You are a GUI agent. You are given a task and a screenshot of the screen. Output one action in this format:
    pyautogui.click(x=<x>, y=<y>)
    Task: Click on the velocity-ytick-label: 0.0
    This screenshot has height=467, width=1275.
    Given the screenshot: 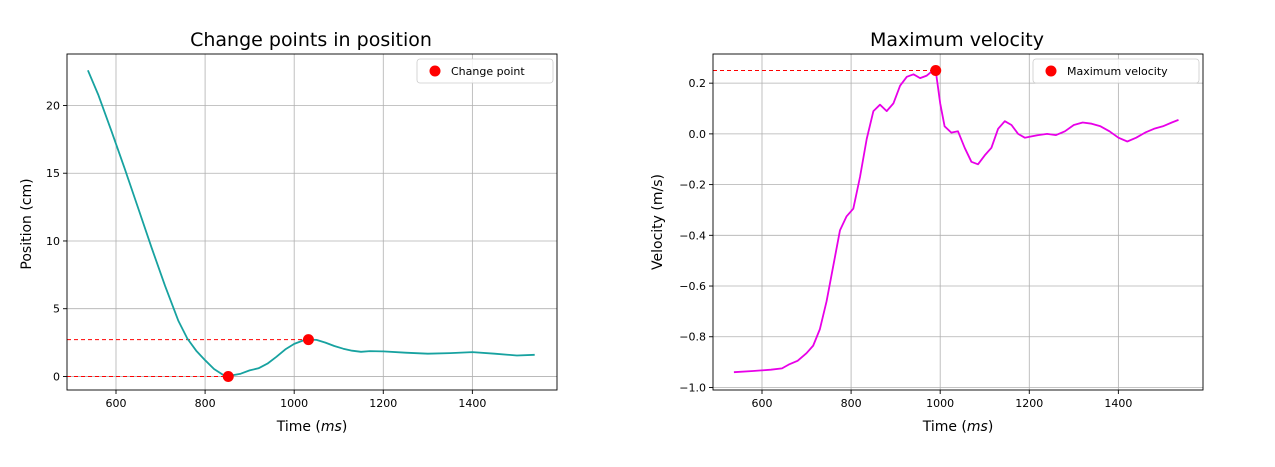 What is the action you would take?
    pyautogui.click(x=698, y=134)
    